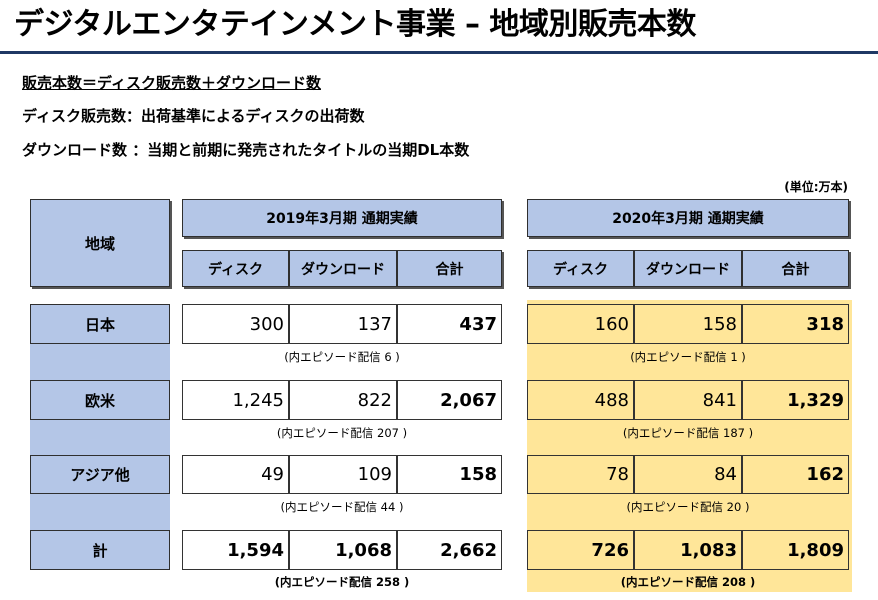  What do you see at coordinates (688, 433) in the screenshot?
I see `episode-note: (内エピソード配信 187 )` at bounding box center [688, 433].